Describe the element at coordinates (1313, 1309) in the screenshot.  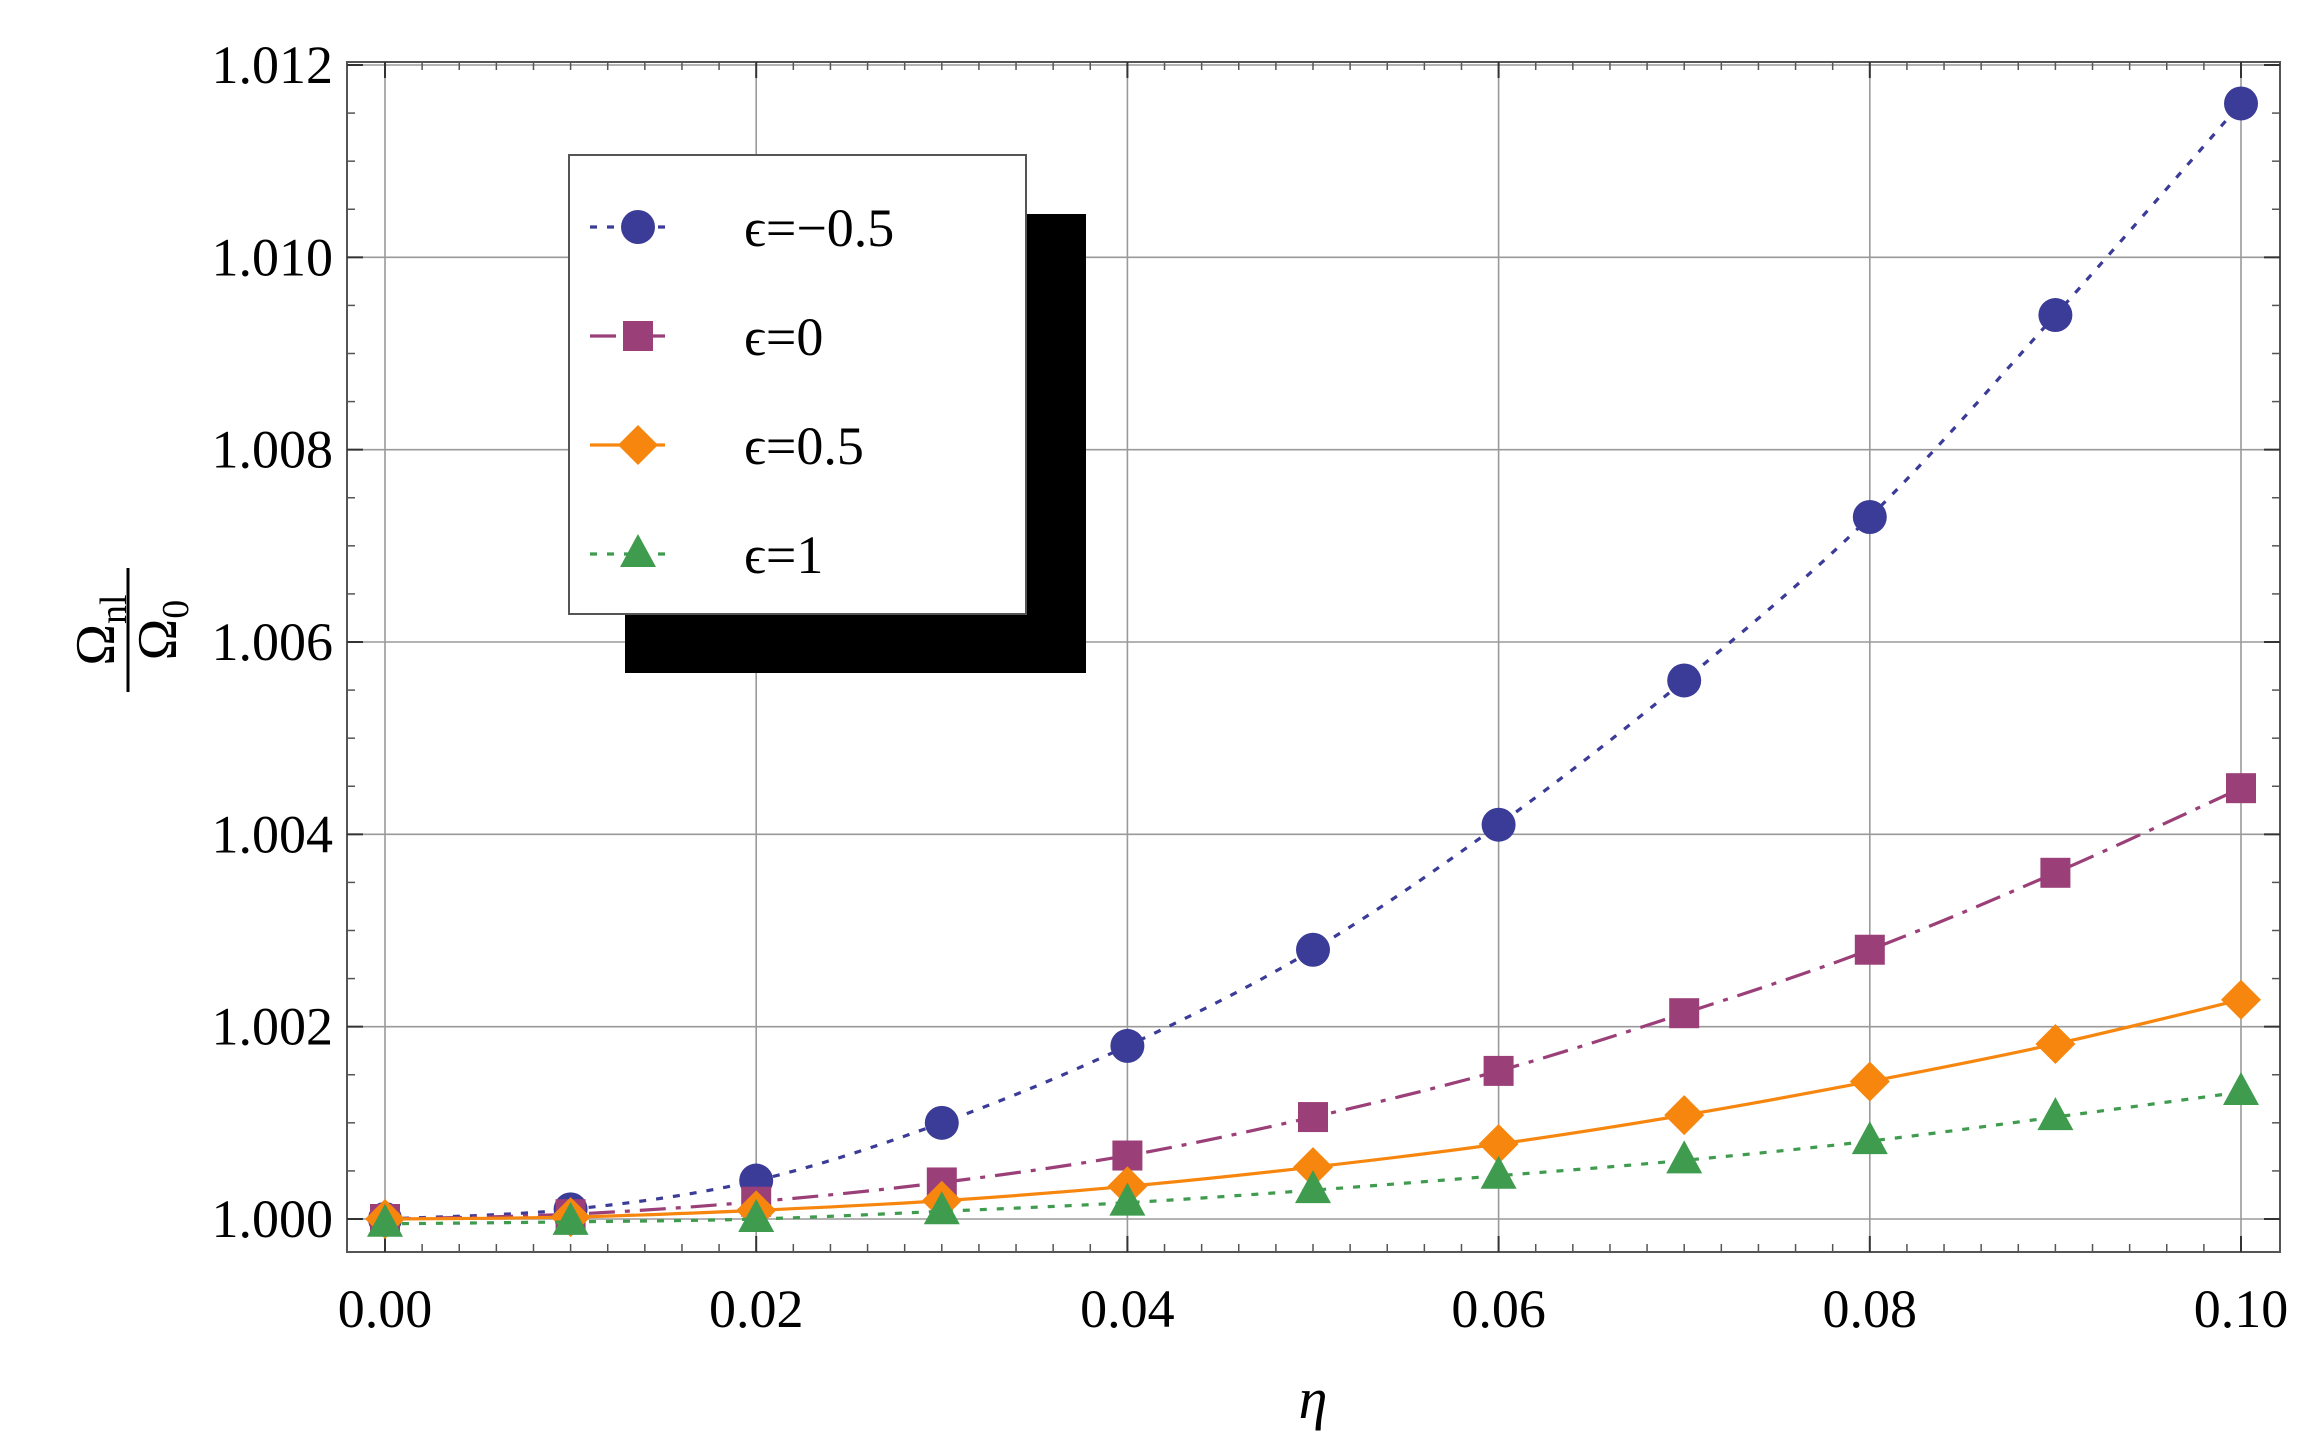
I see `x-tick-labels: 0.00 0.02 0.04 0.06 0.08 0.10` at that location.